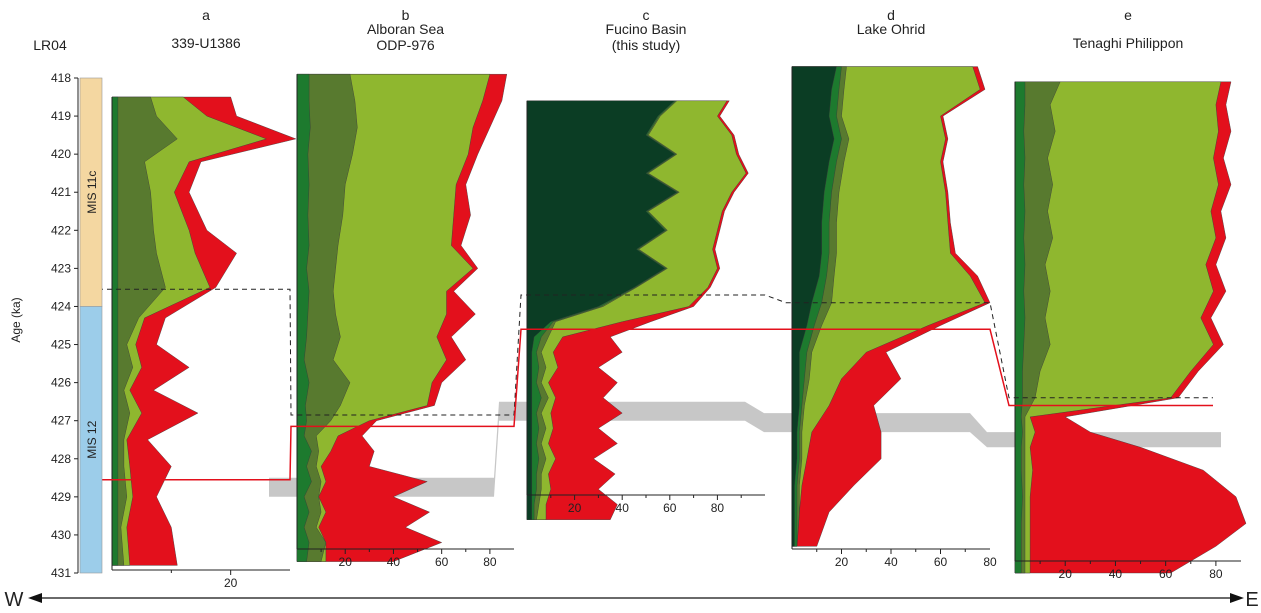  What do you see at coordinates (646, 45) in the screenshot?
I see `panel-c-title-1: (this study)` at bounding box center [646, 45].